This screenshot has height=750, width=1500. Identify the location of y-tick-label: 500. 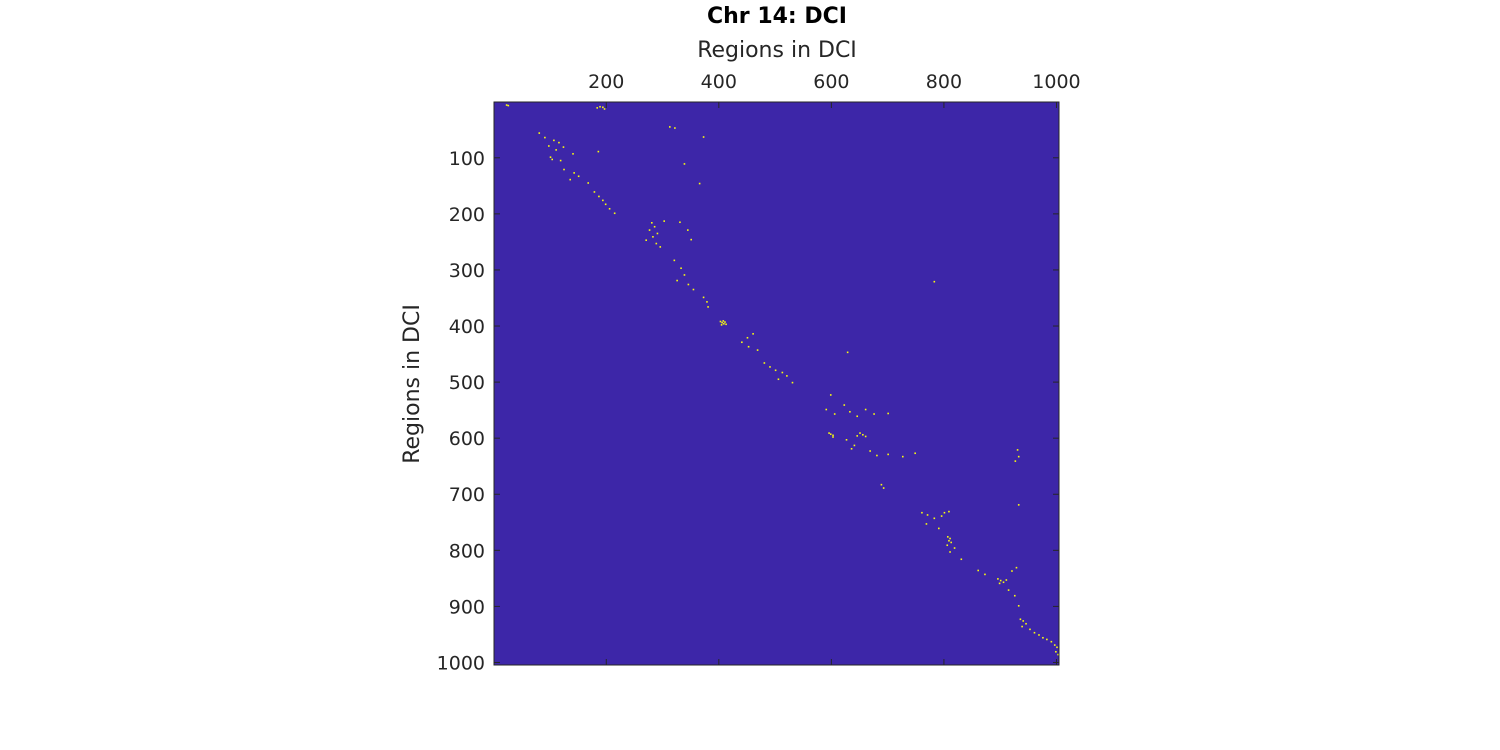
(467, 383).